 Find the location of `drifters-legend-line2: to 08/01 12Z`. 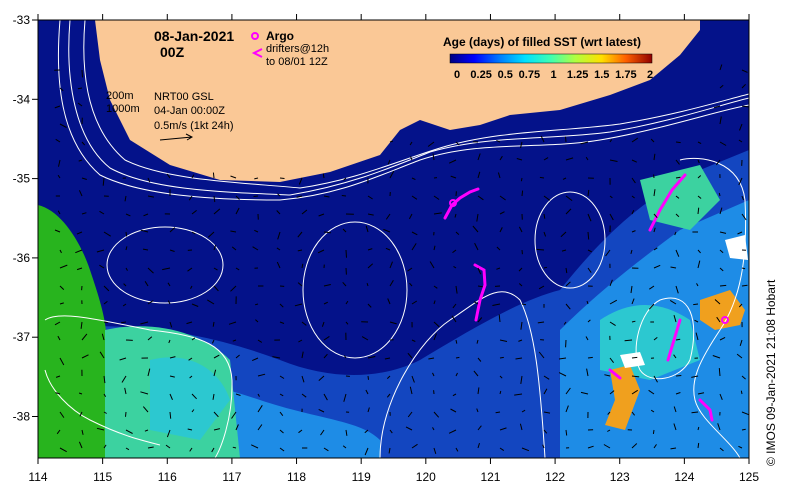

drifters-legend-line2: to 08/01 12Z is located at coordinates (297, 62).